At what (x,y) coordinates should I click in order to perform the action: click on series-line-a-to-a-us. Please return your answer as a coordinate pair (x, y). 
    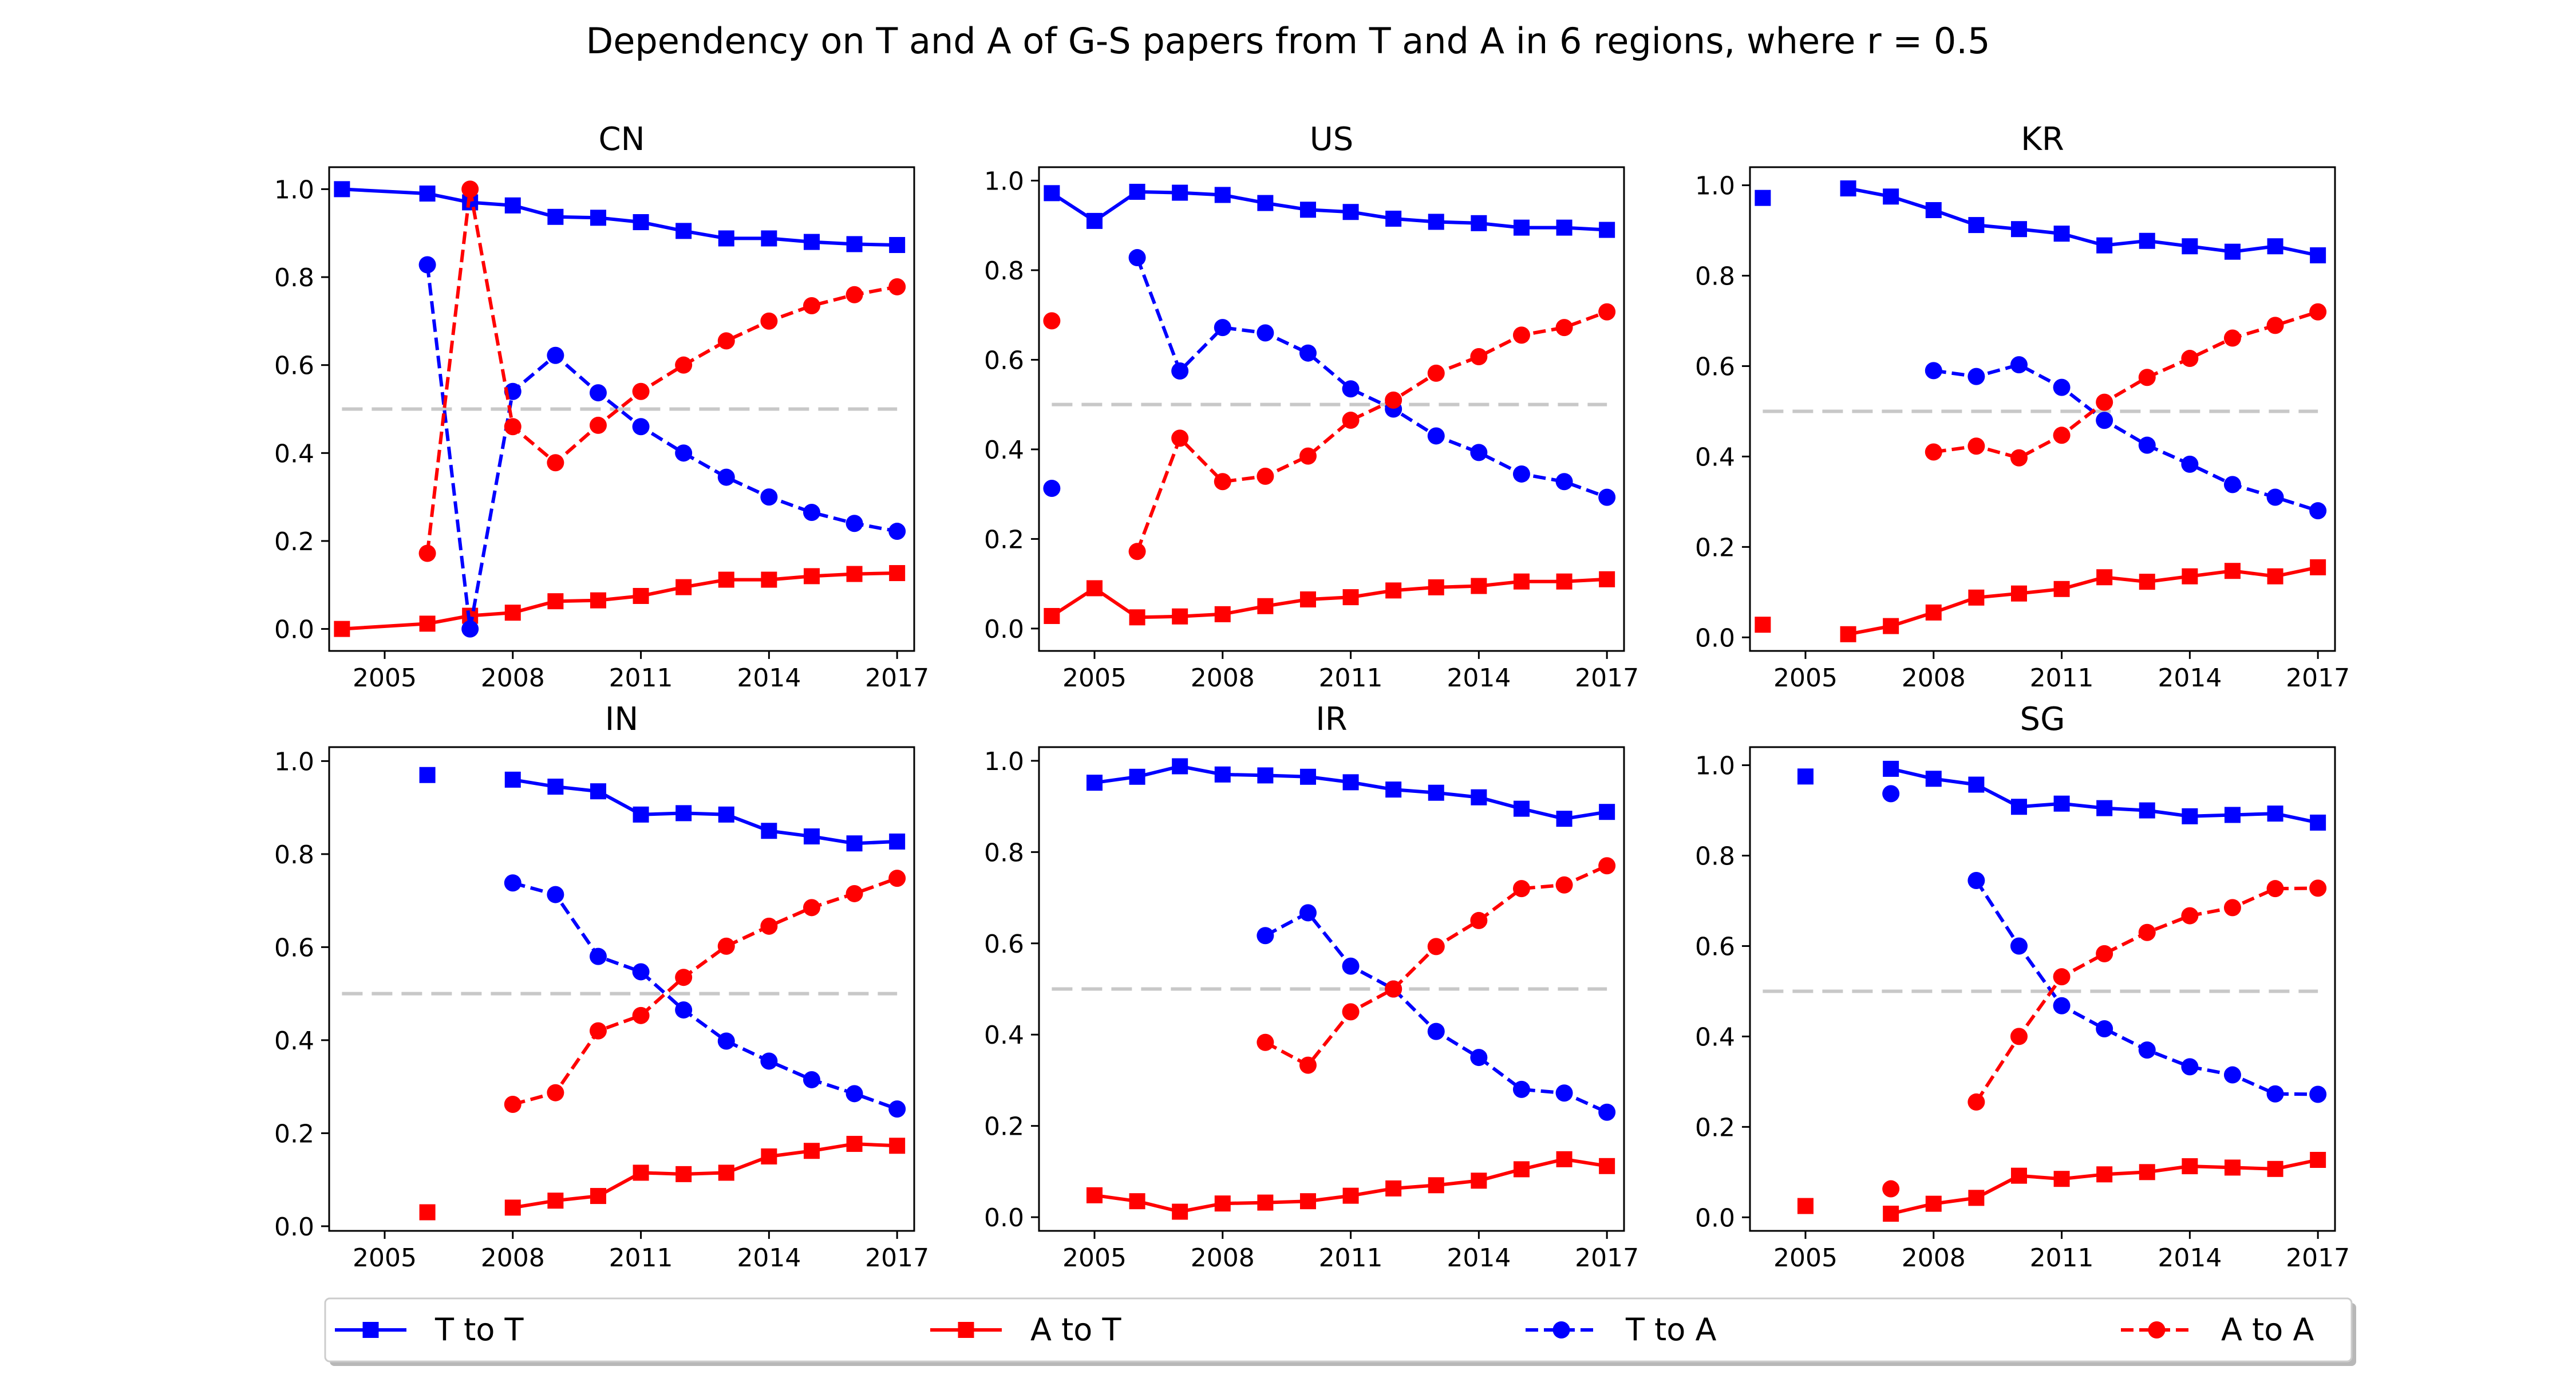
    Looking at the image, I should click on (1371, 431).